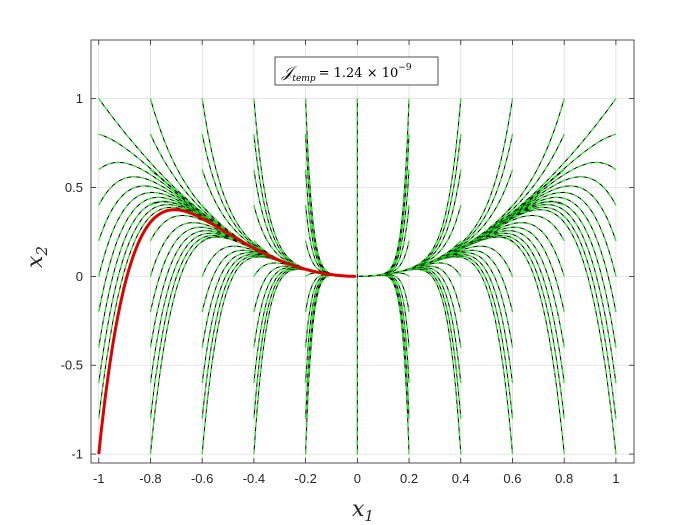  I want to click on y-axis-label-base: x, so click(35, 261).